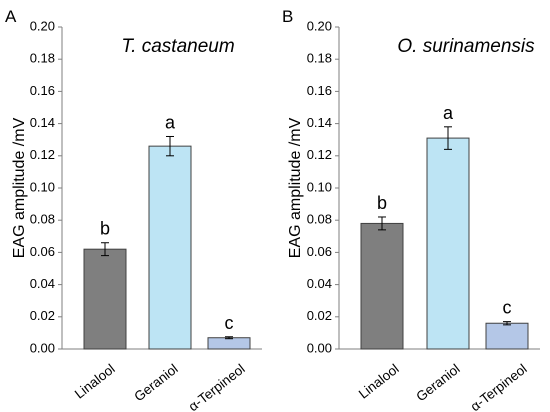  Describe the element at coordinates (466, 46) in the screenshot. I see `panel-title: O. surinamensis` at that location.